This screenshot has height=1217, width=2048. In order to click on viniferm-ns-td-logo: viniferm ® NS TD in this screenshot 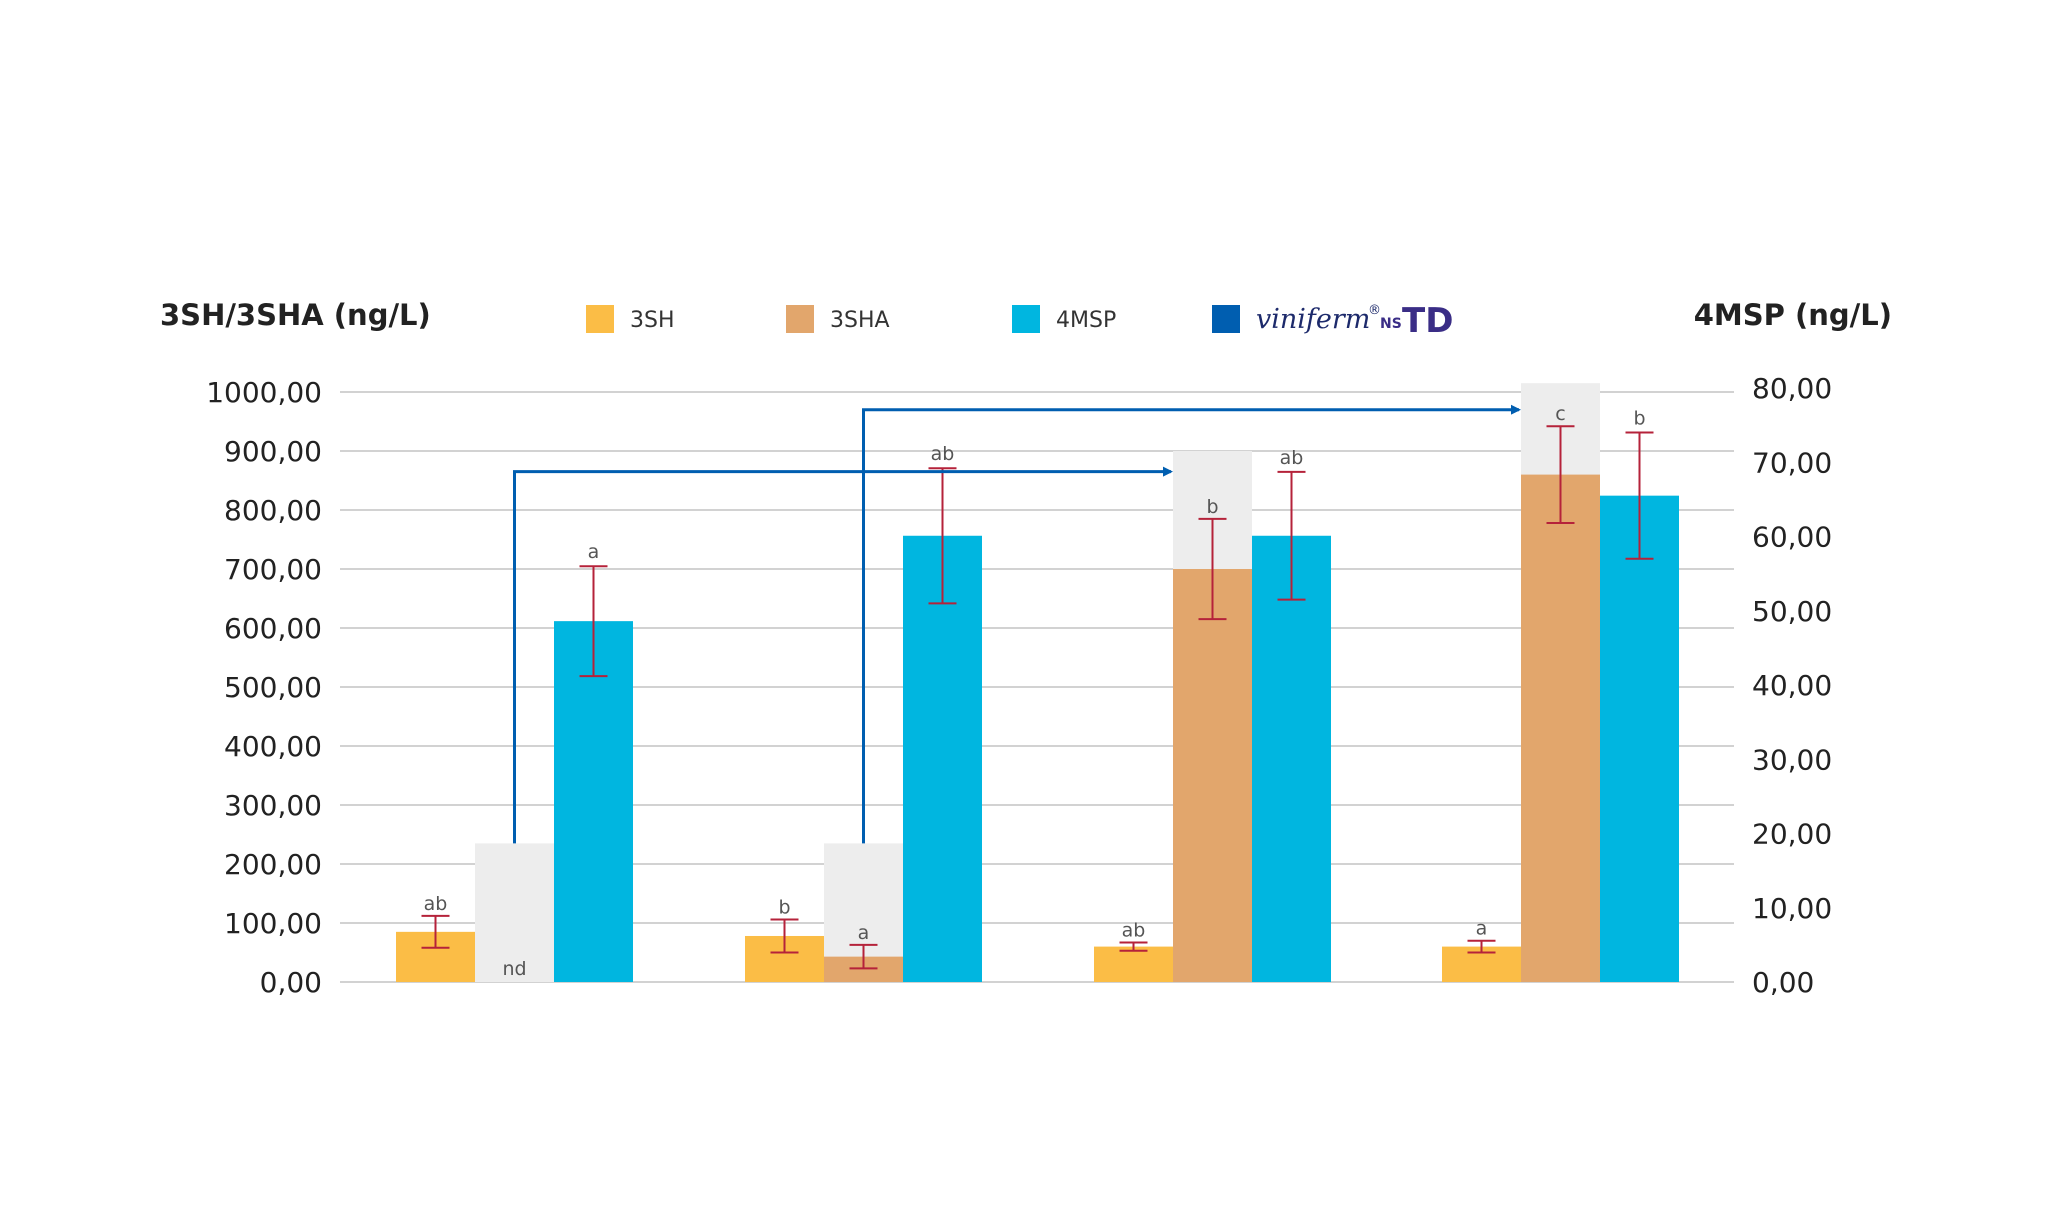, I will do `click(1354, 321)`.